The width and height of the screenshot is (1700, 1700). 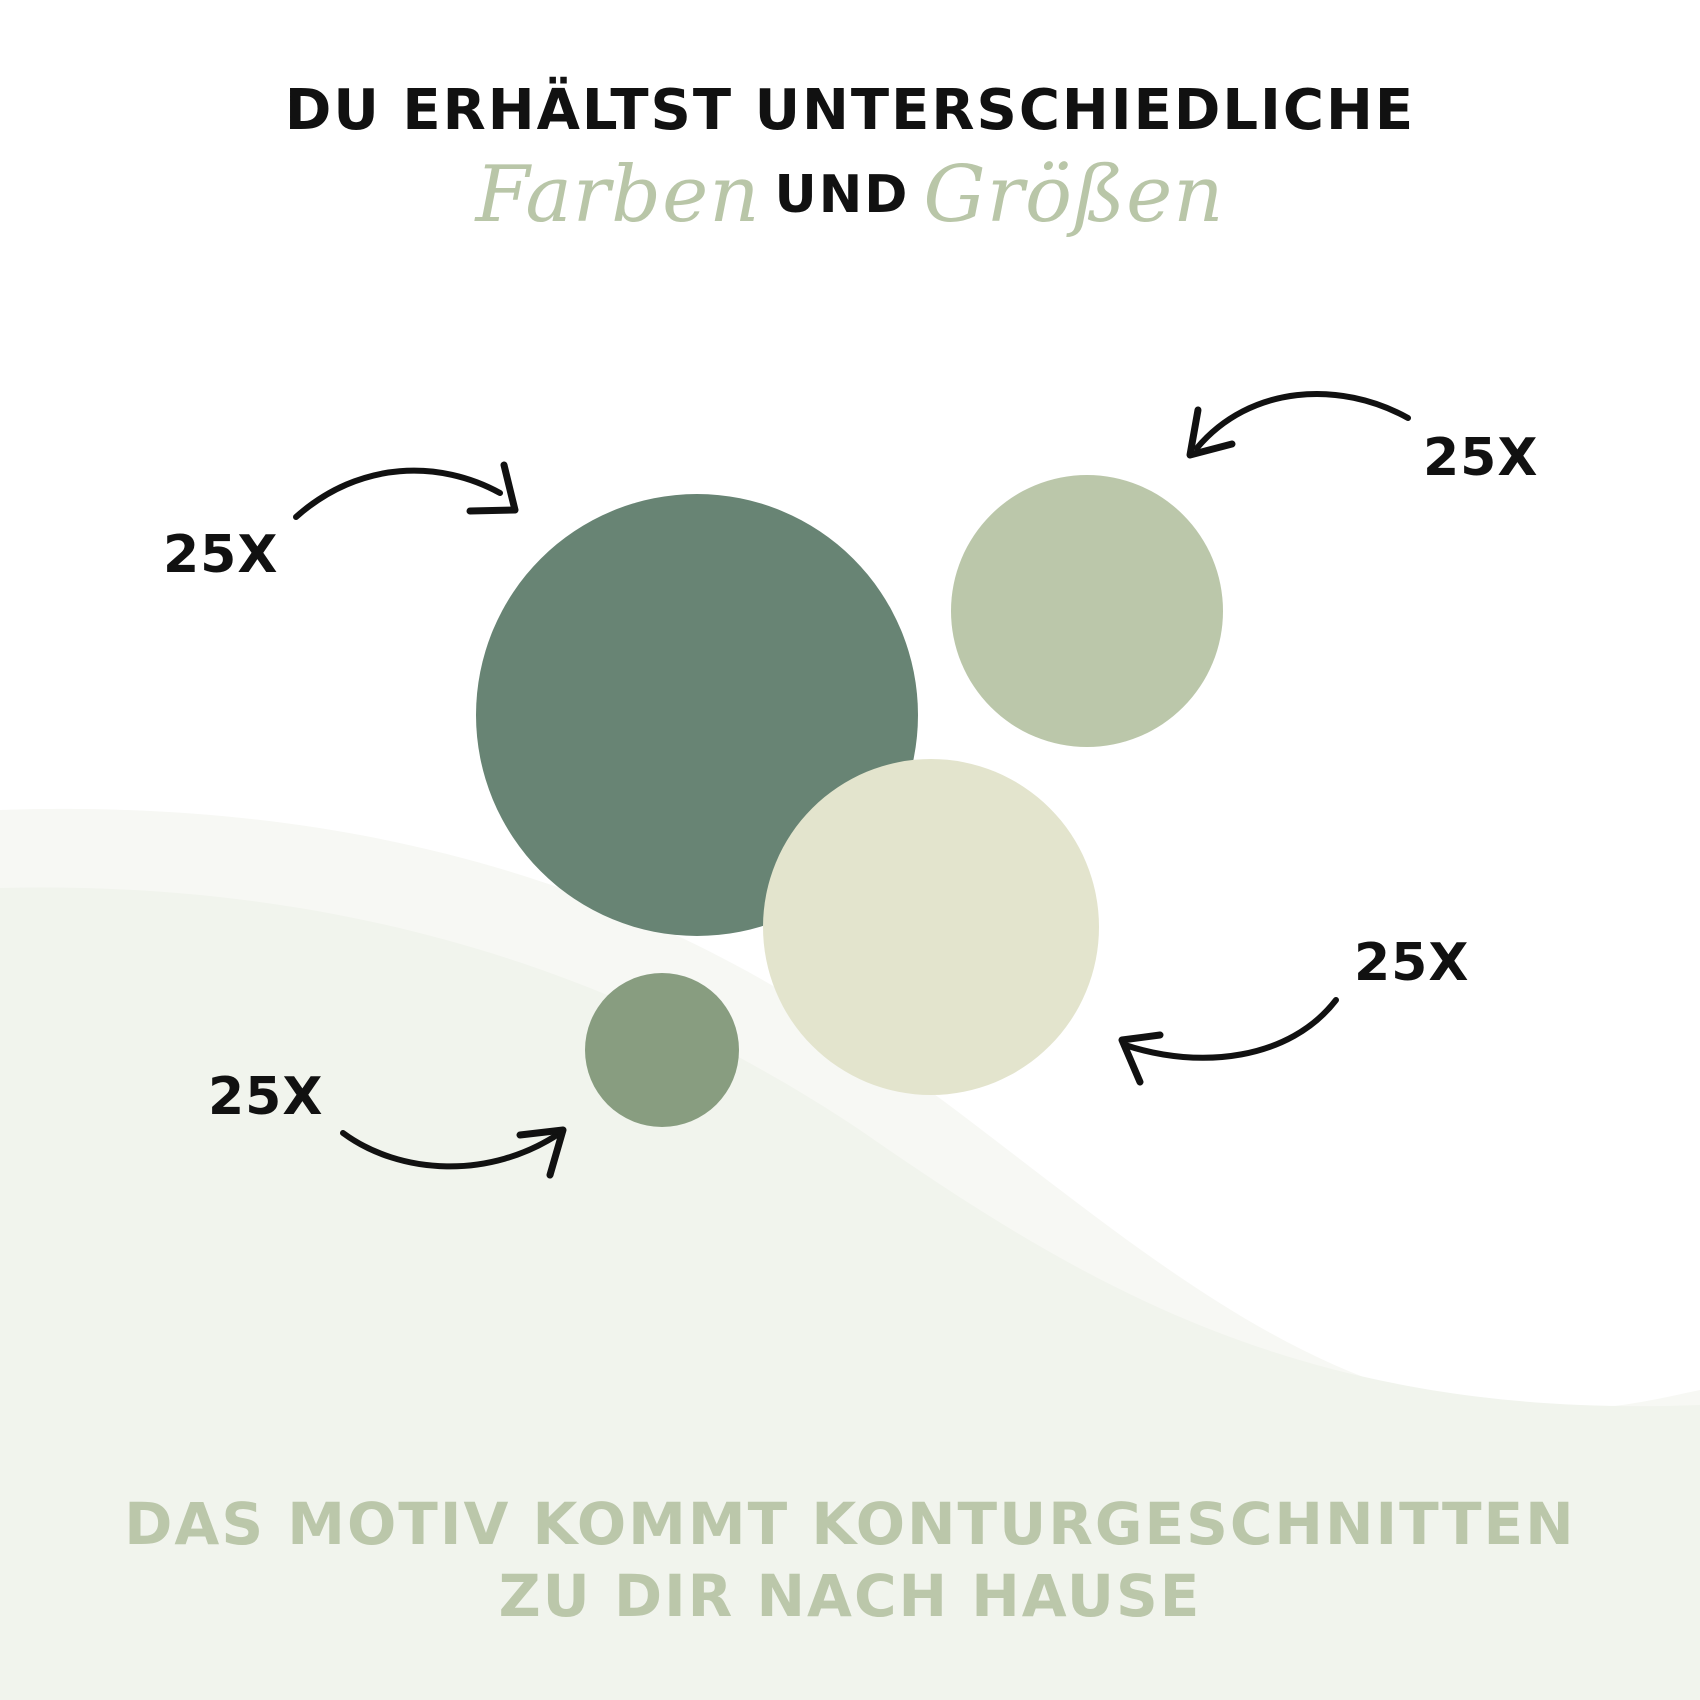 I want to click on title-word-sizes: Größen, so click(x=1074, y=195).